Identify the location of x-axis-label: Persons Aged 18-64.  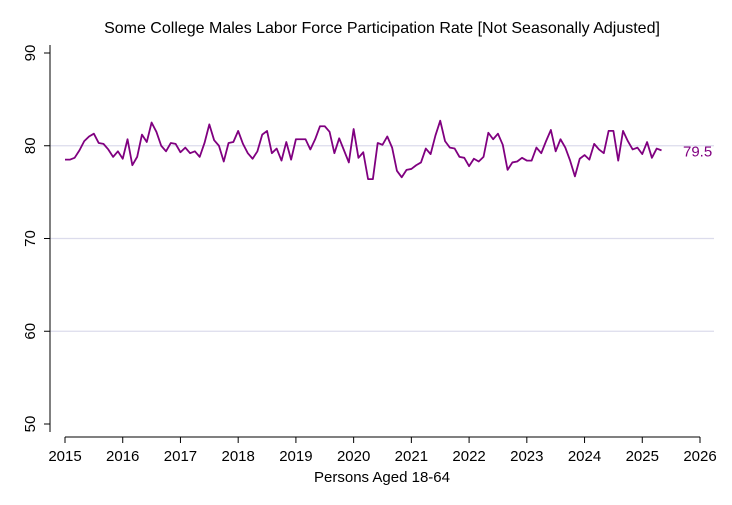
(382, 477).